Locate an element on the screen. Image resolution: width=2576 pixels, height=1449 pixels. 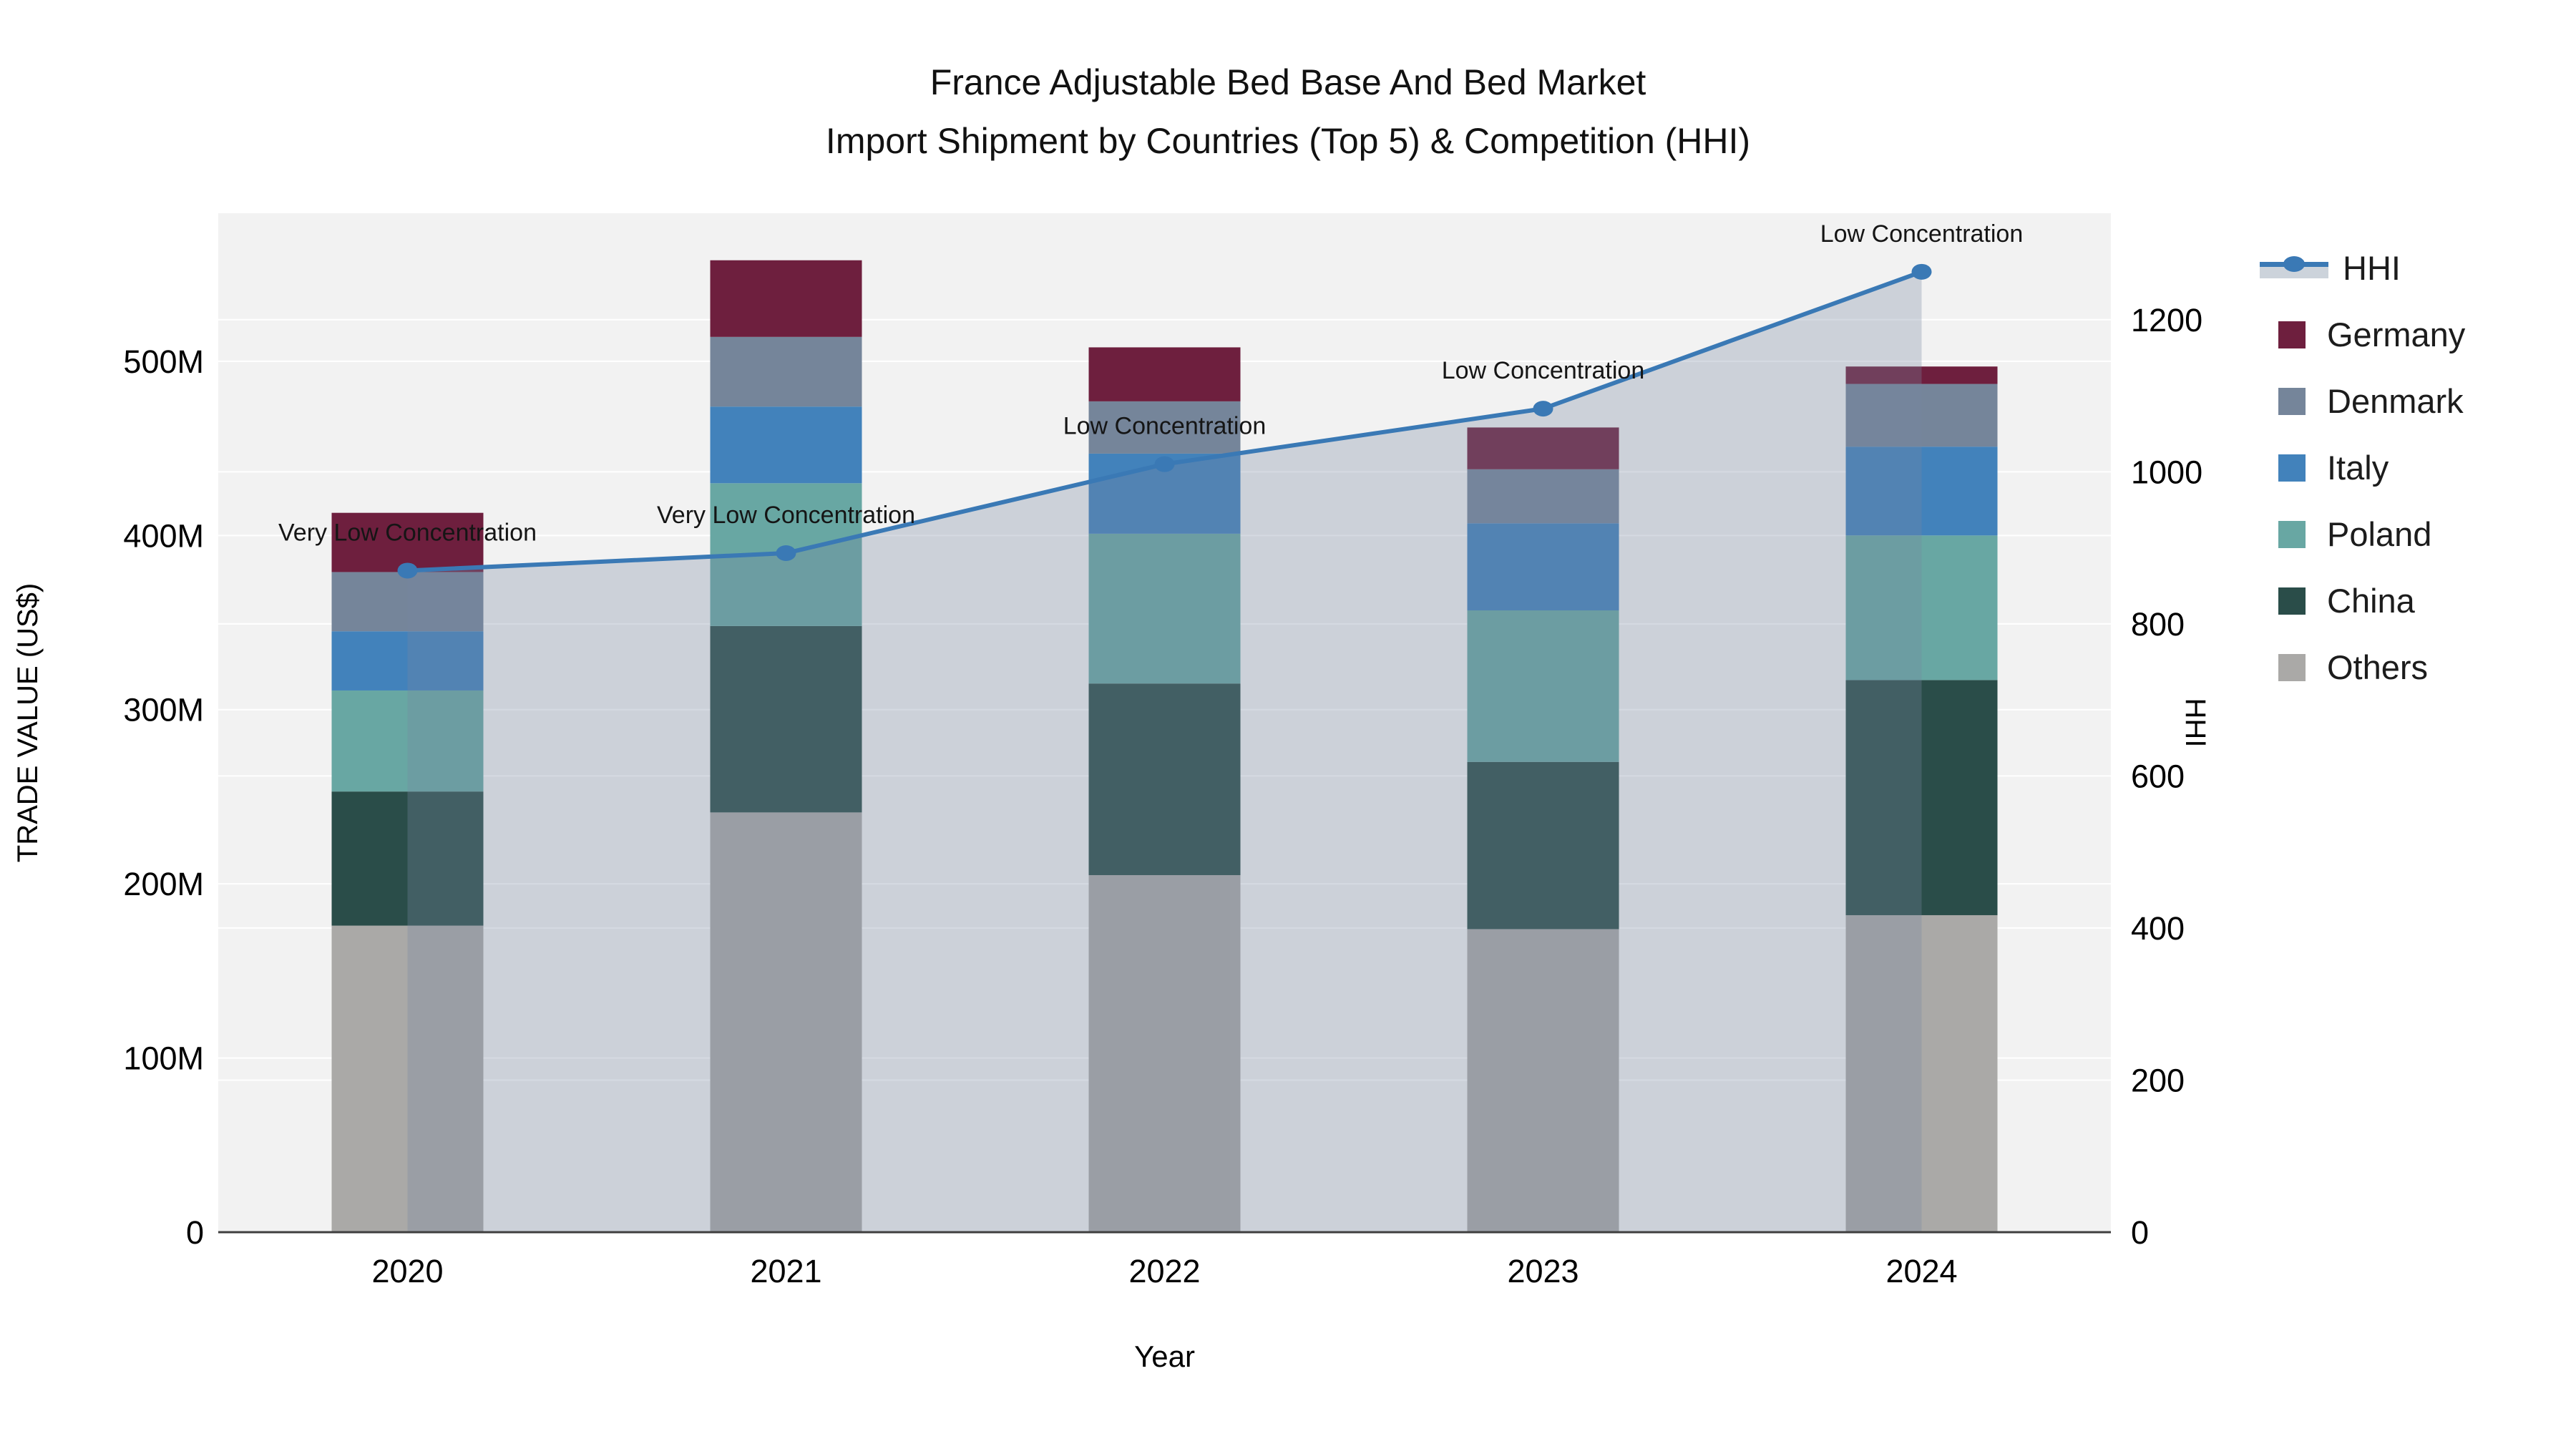
legend-item-others: Others is located at coordinates (2417, 667).